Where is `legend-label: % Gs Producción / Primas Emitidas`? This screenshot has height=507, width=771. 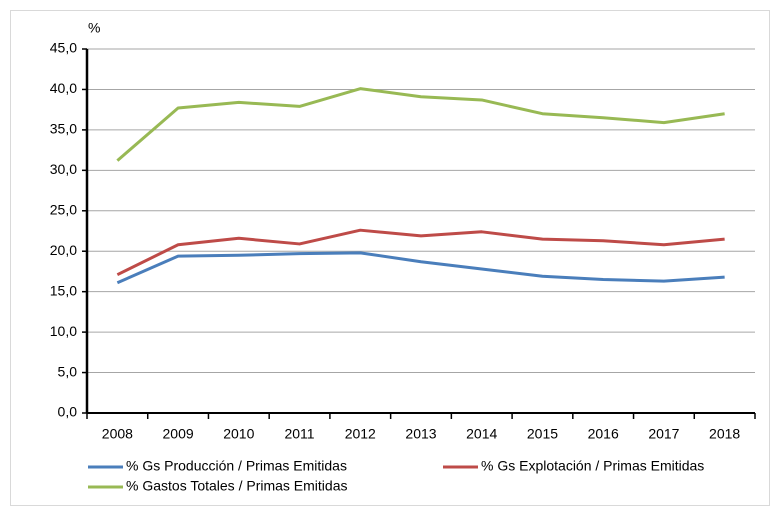 legend-label: % Gs Producción / Primas Emitidas is located at coordinates (236, 466).